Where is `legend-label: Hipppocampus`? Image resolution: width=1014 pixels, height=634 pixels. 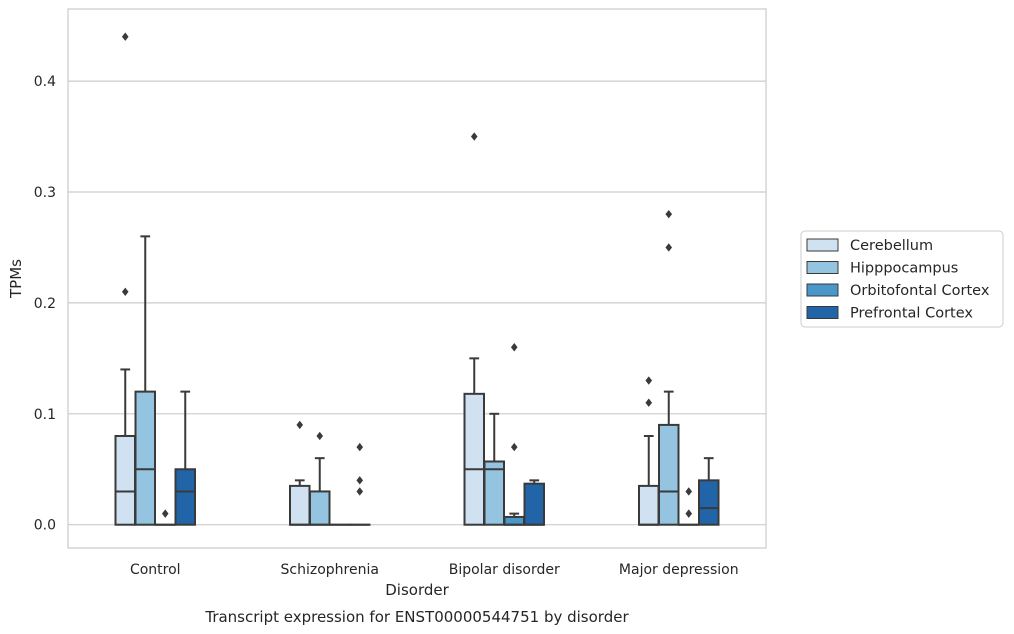 legend-label: Hipppocampus is located at coordinates (904, 269).